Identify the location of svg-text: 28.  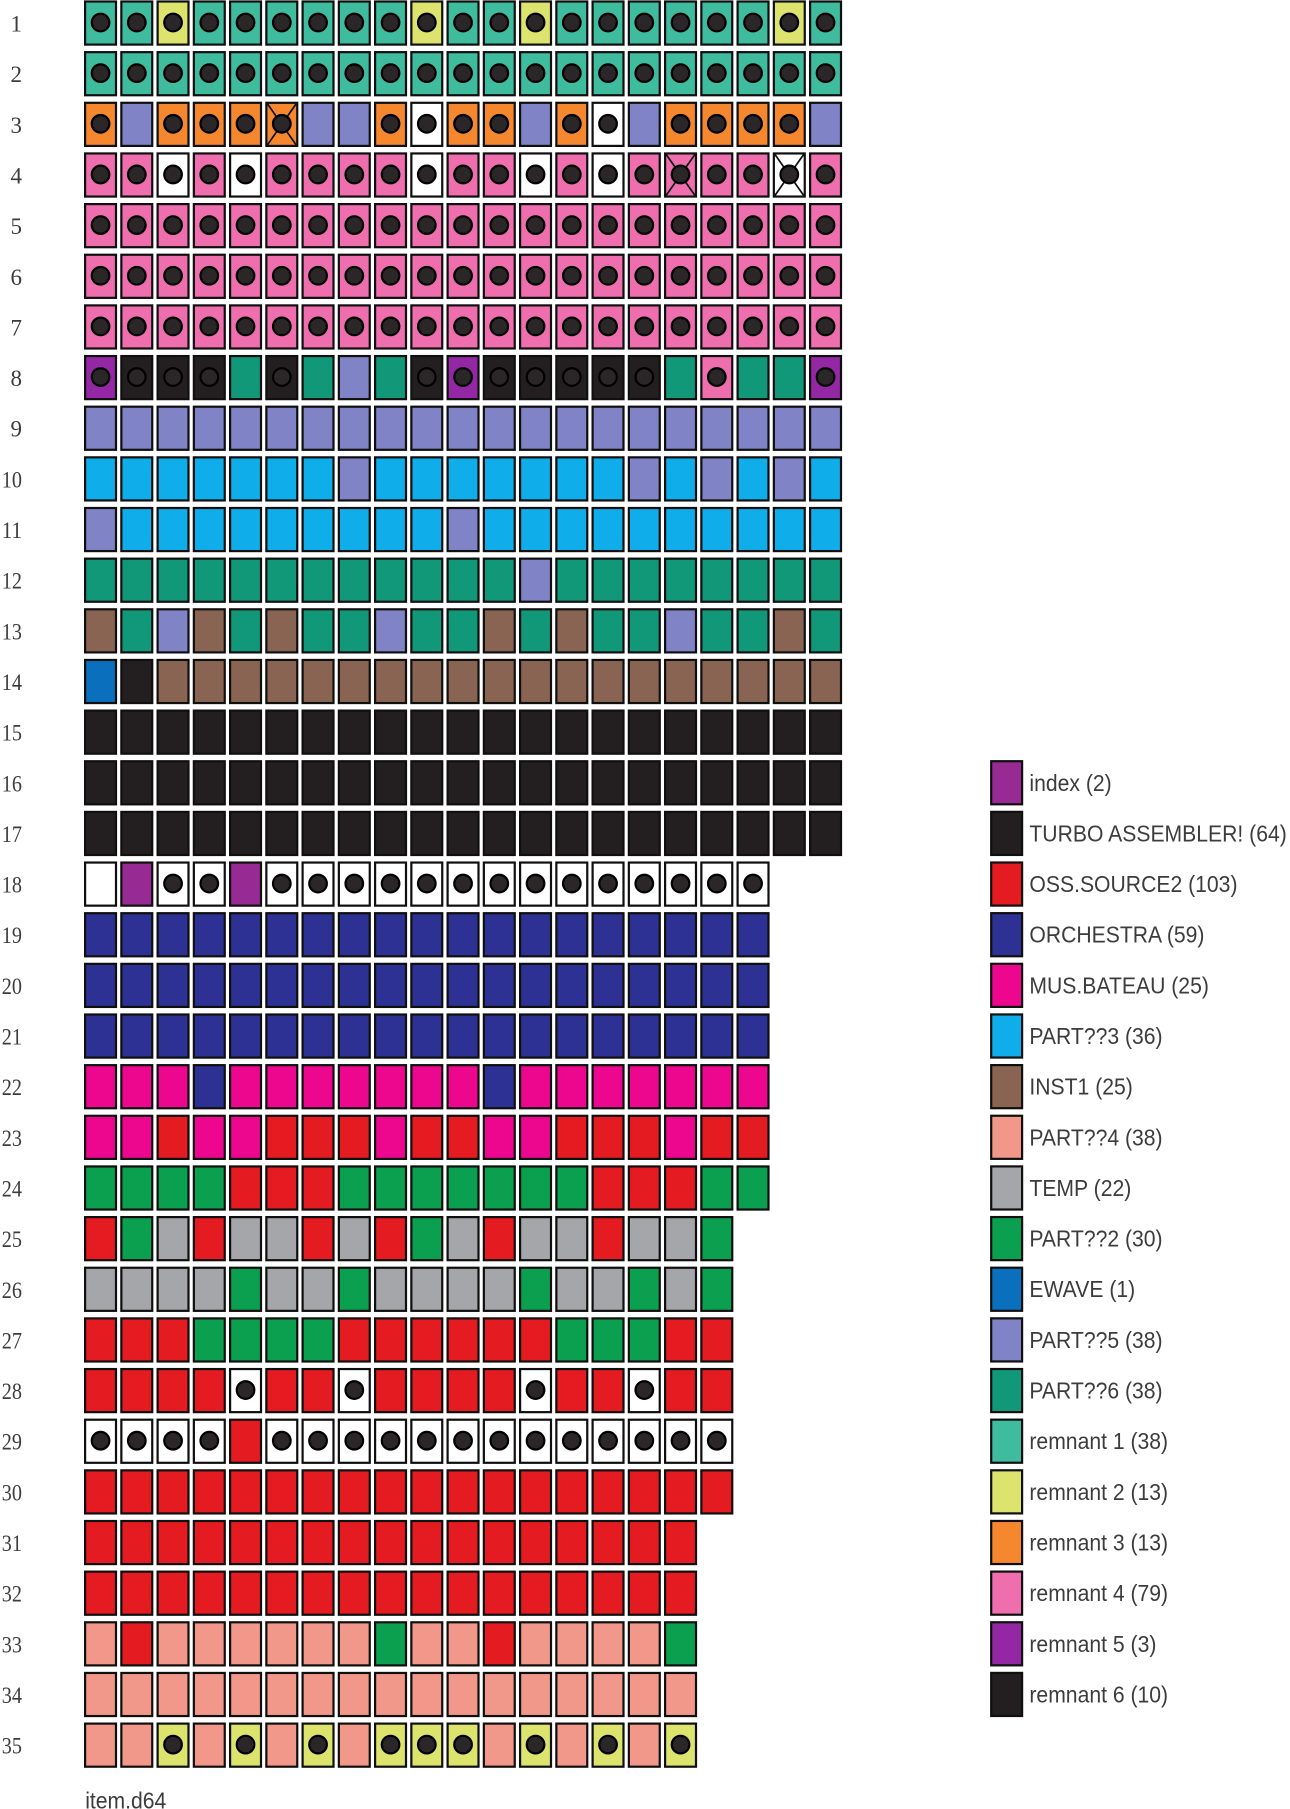
(12, 1391).